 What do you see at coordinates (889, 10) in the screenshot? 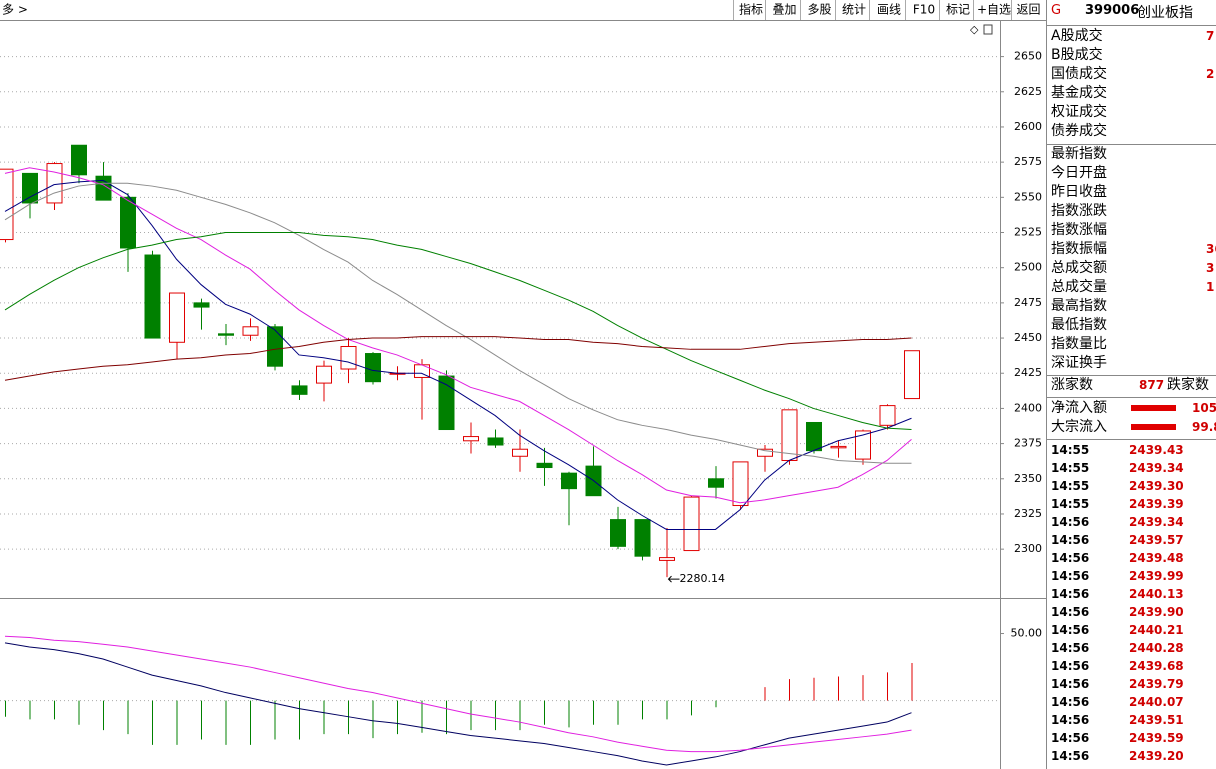
I see `toolbar-button: 画线` at bounding box center [889, 10].